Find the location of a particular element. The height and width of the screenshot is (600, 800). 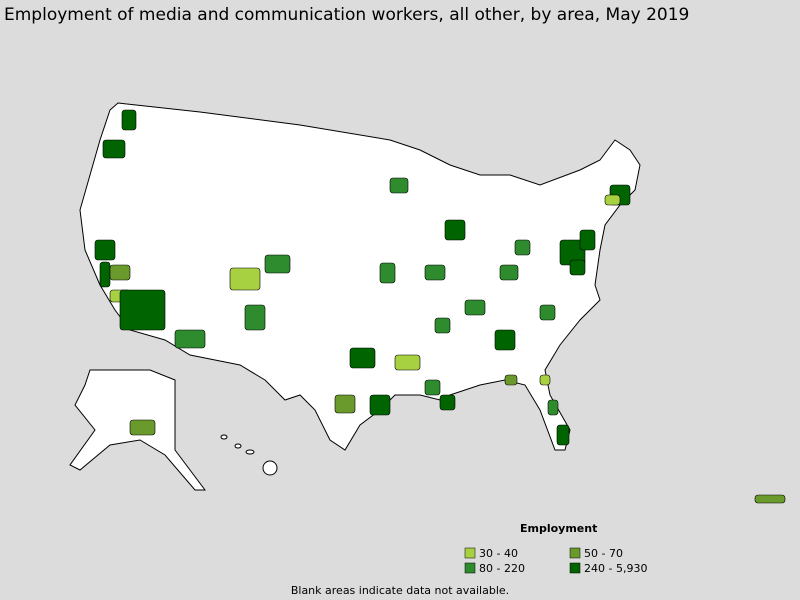

legend: 30 - 40 50 - 70 80 - 220 240 - 5,930 is located at coordinates (555, 561).